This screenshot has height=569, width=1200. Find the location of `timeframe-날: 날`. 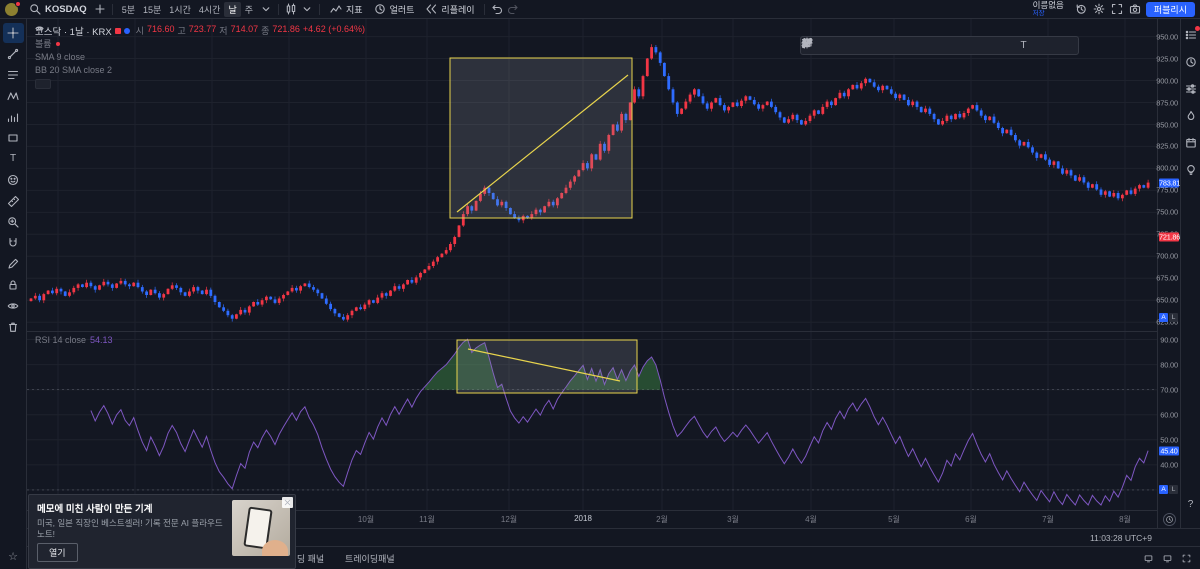

timeframe-날: 날 is located at coordinates (232, 9).